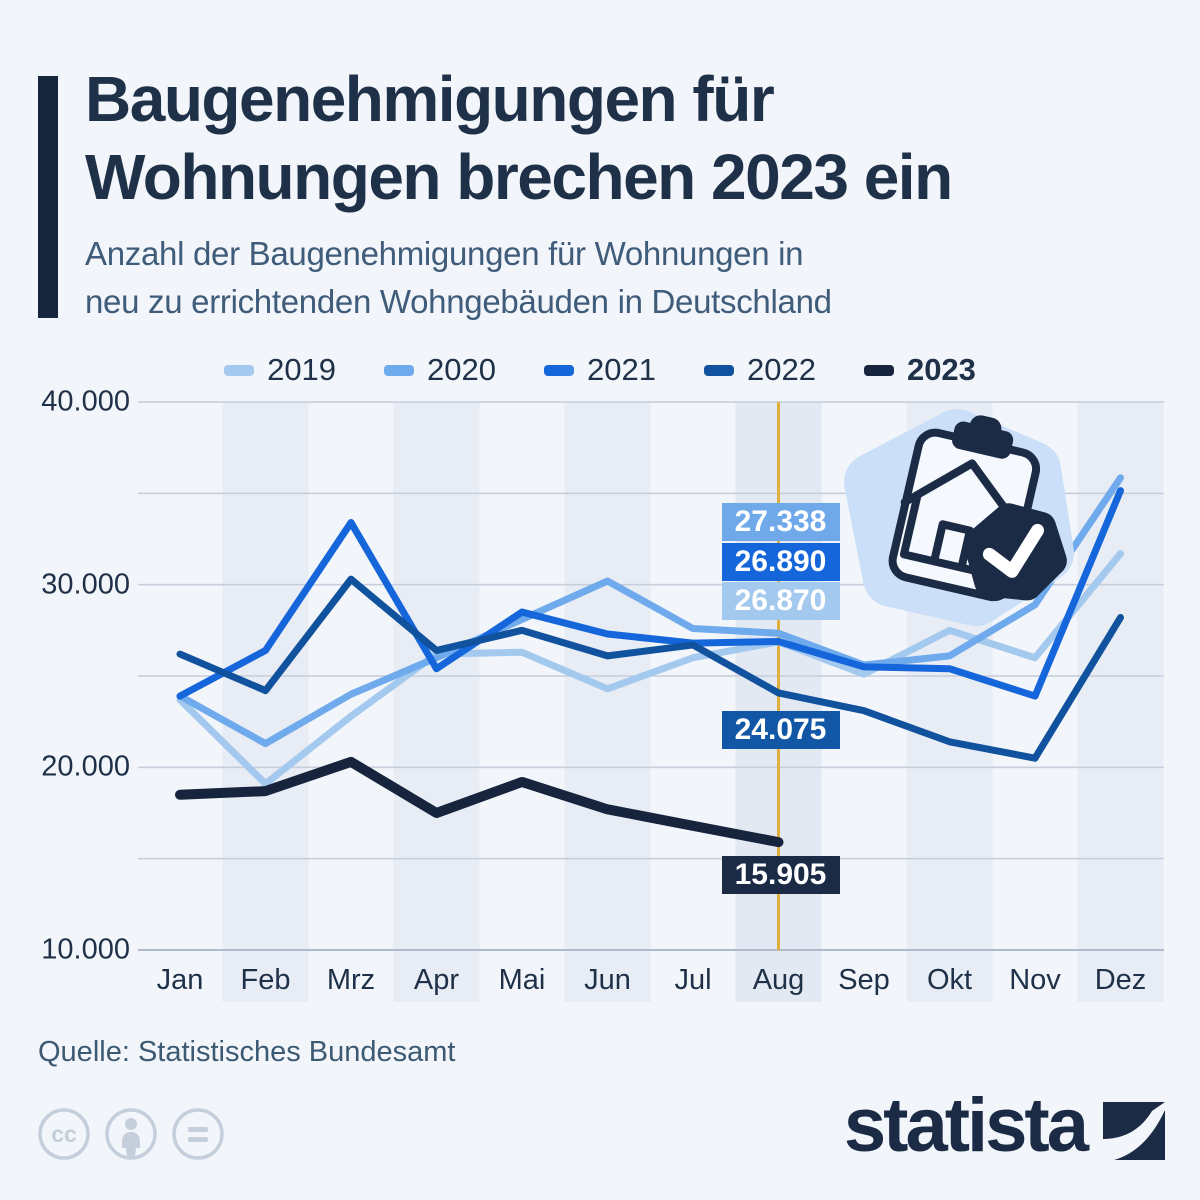  Describe the element at coordinates (878, 370) in the screenshot. I see `legend-marker-2023` at that location.